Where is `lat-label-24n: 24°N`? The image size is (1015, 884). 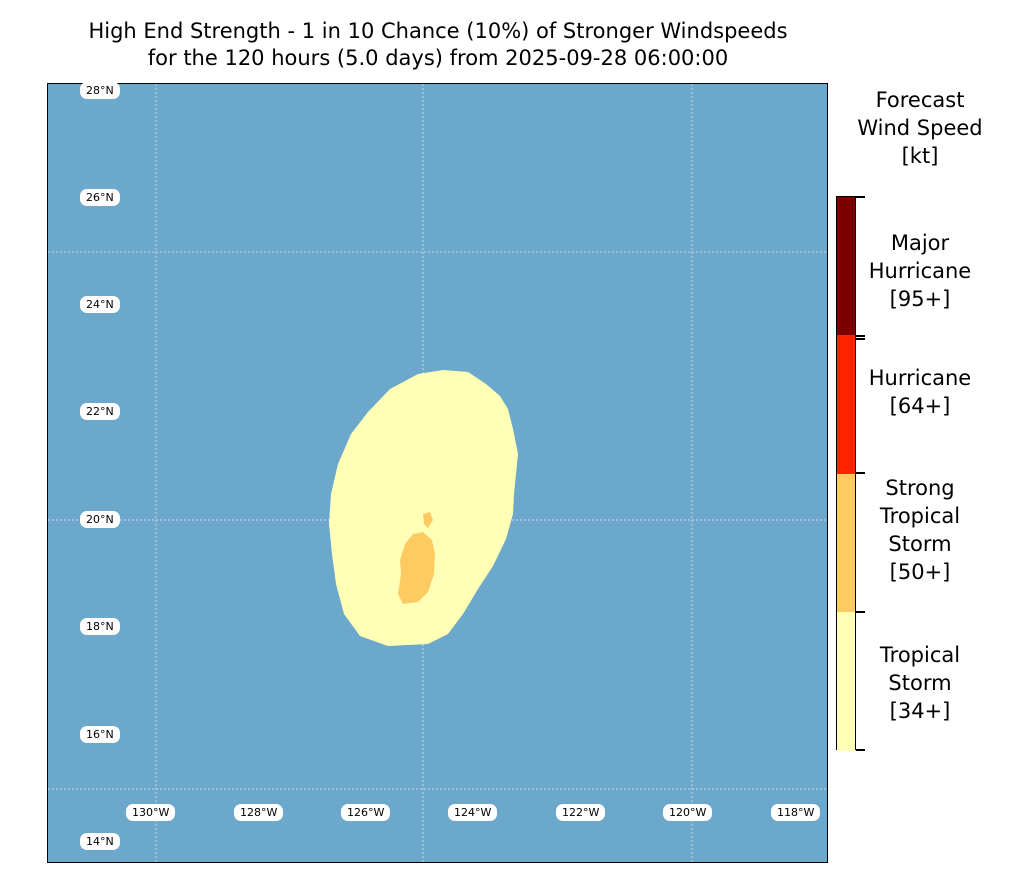 lat-label-24n: 24°N is located at coordinates (100, 304).